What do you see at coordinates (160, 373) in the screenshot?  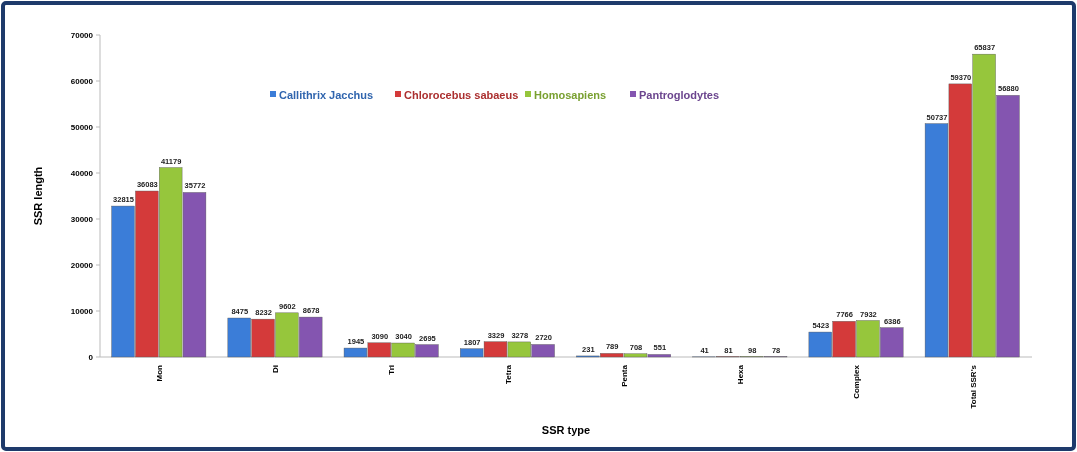 I see `x-tick-label: Mon` at bounding box center [160, 373].